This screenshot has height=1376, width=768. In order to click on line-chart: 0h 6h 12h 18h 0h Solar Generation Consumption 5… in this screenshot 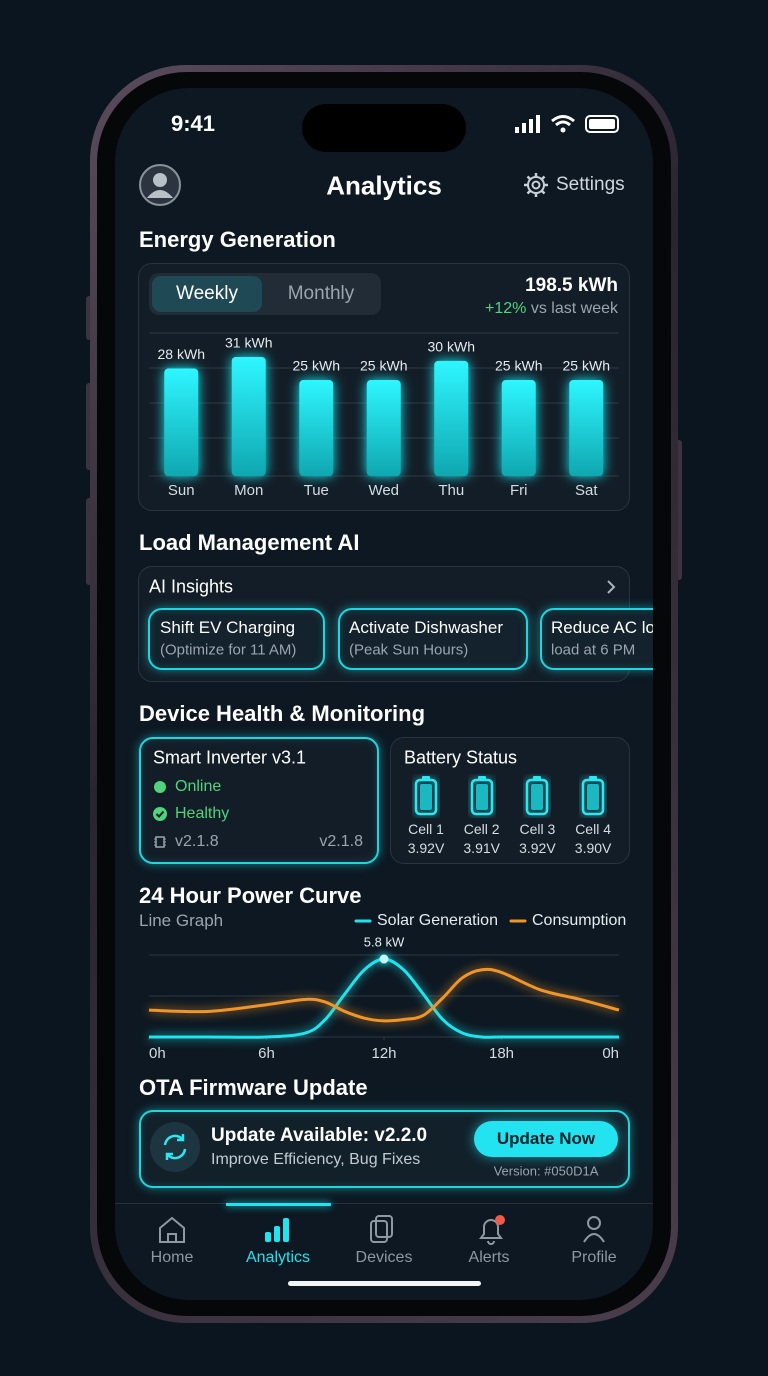, I will do `click(387, 987)`.